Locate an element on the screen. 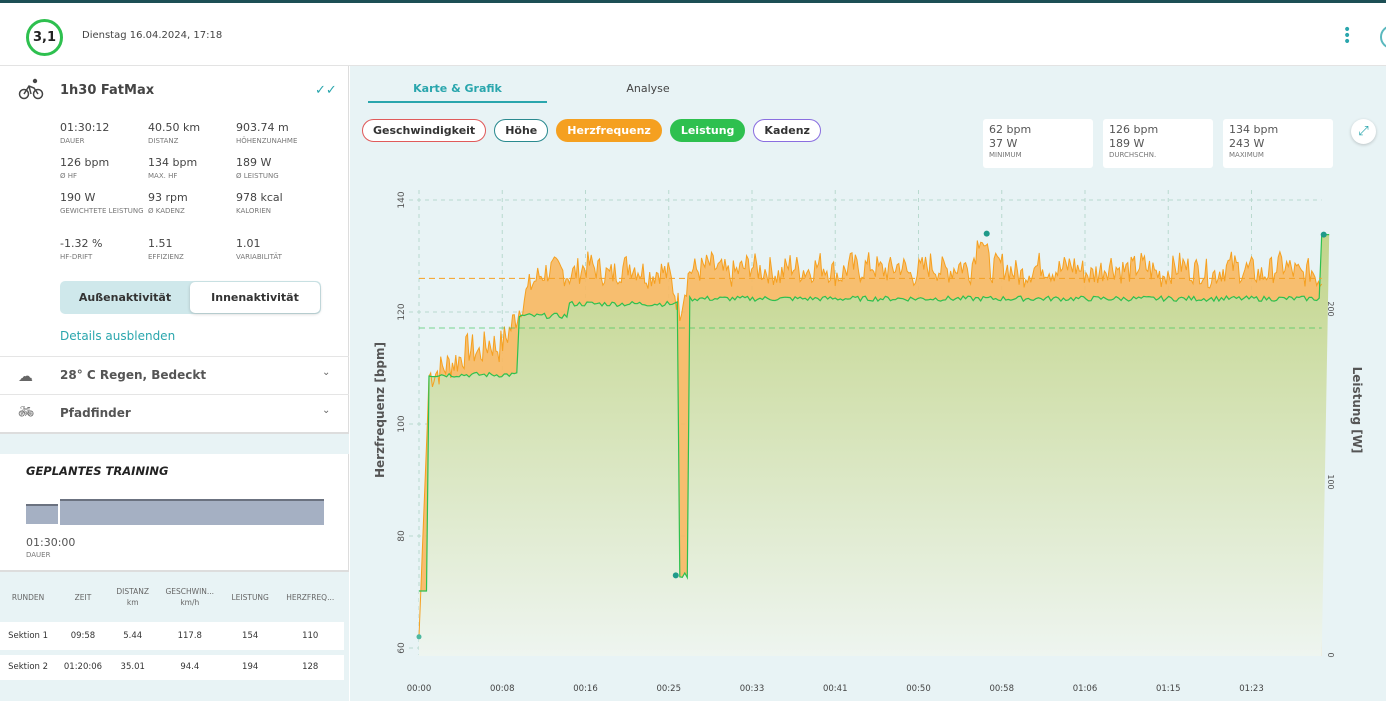 The height and width of the screenshot is (701, 1386). stat-label: Ø LEISTUNG is located at coordinates (257, 176).